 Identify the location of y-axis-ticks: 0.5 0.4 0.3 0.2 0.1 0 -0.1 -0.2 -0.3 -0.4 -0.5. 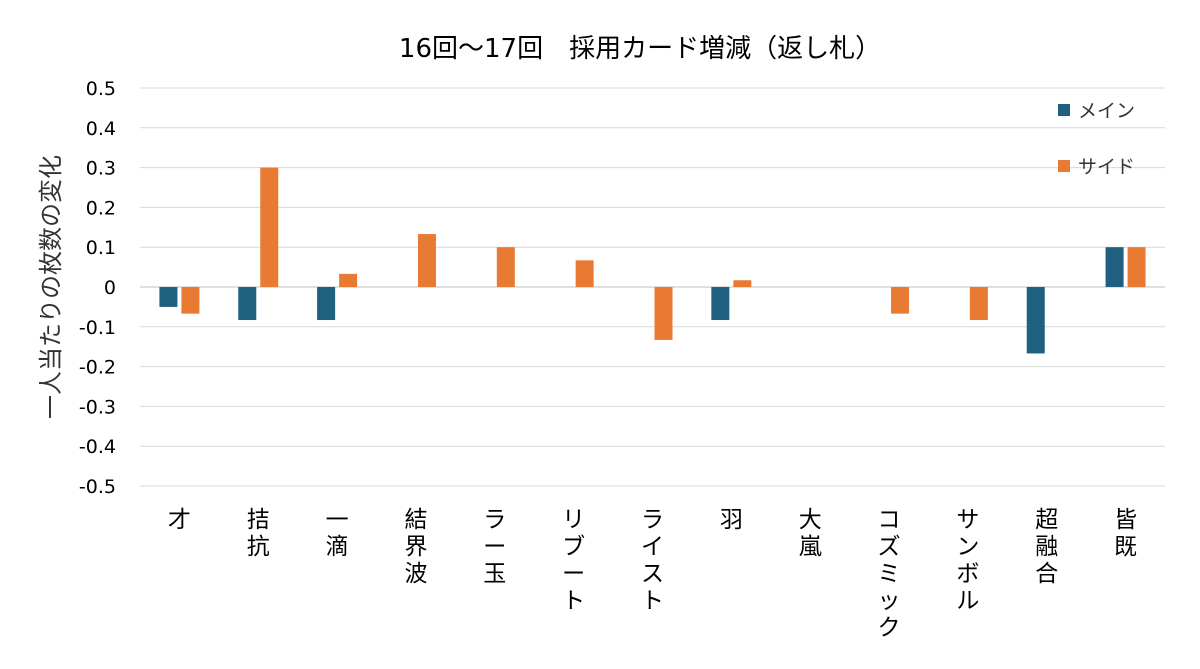
(97, 288).